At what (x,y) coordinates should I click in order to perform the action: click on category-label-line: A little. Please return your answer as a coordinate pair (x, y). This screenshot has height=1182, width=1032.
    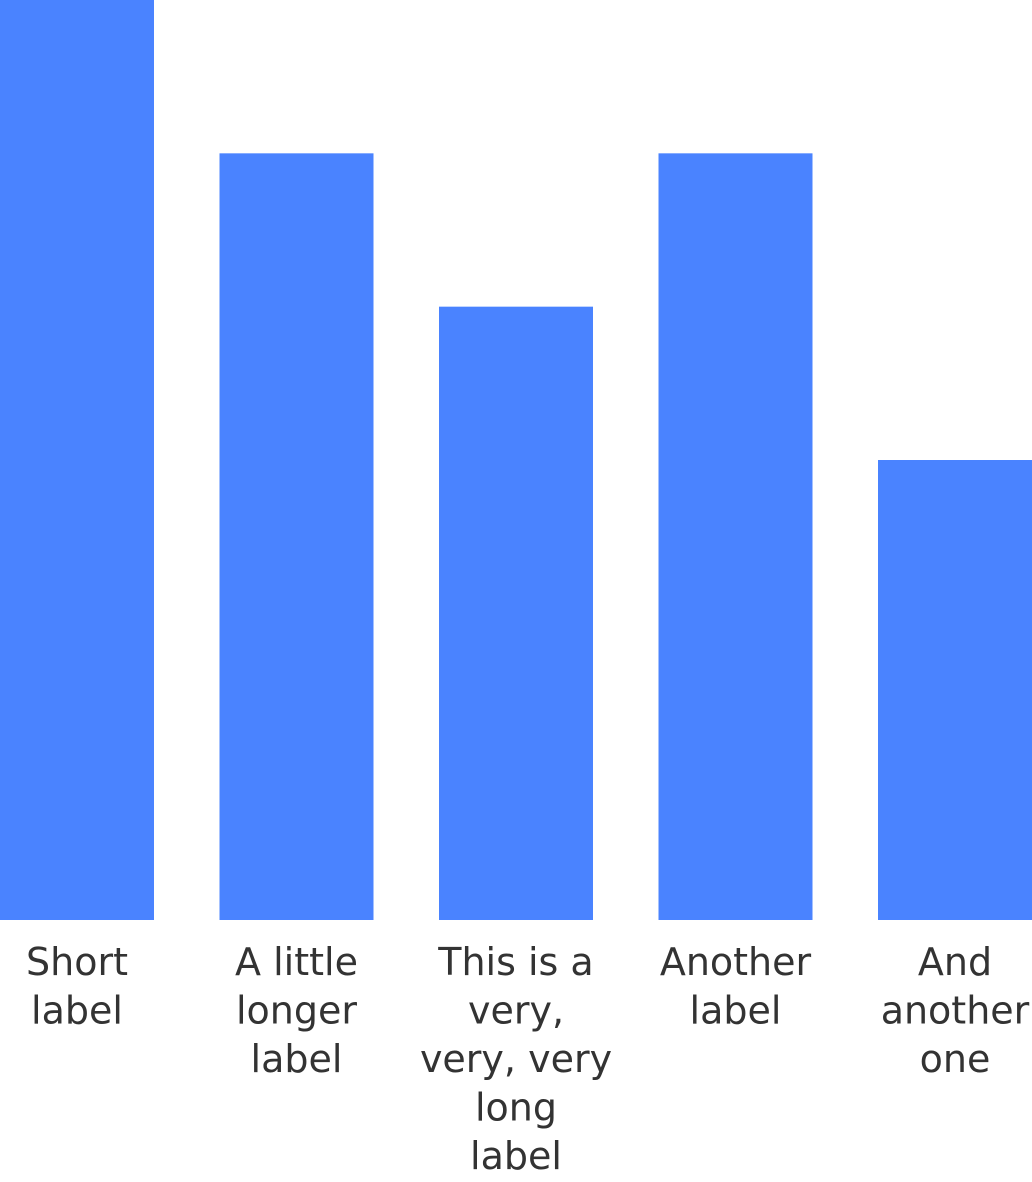
    Looking at the image, I should click on (296, 962).